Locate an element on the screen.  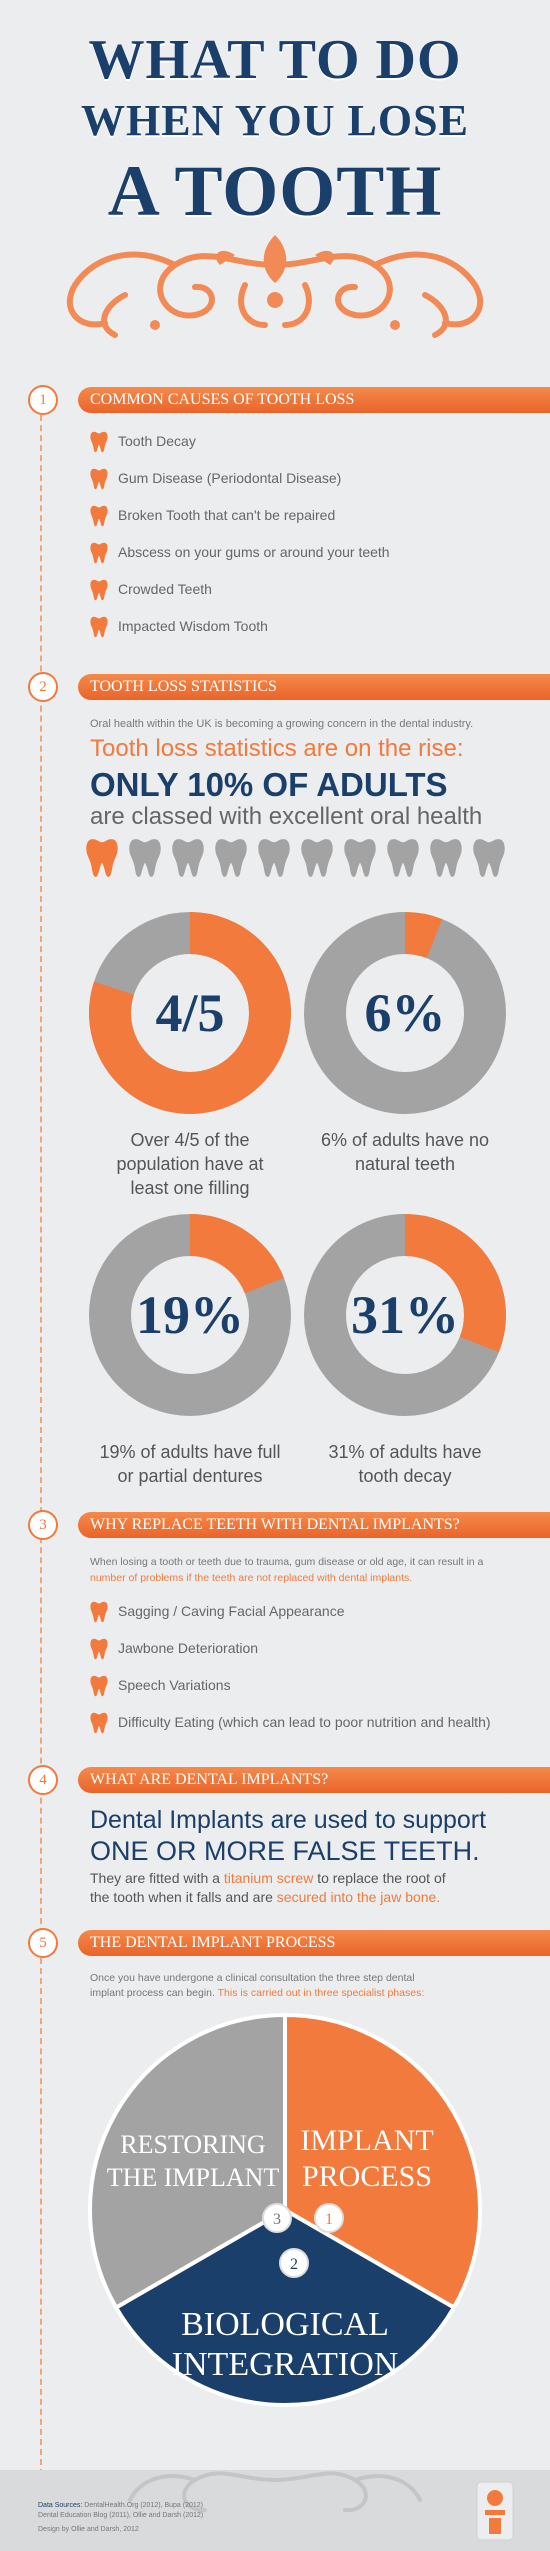
implants-line-2: ONE OR MORE FALSE TEETH. is located at coordinates (285, 1851).